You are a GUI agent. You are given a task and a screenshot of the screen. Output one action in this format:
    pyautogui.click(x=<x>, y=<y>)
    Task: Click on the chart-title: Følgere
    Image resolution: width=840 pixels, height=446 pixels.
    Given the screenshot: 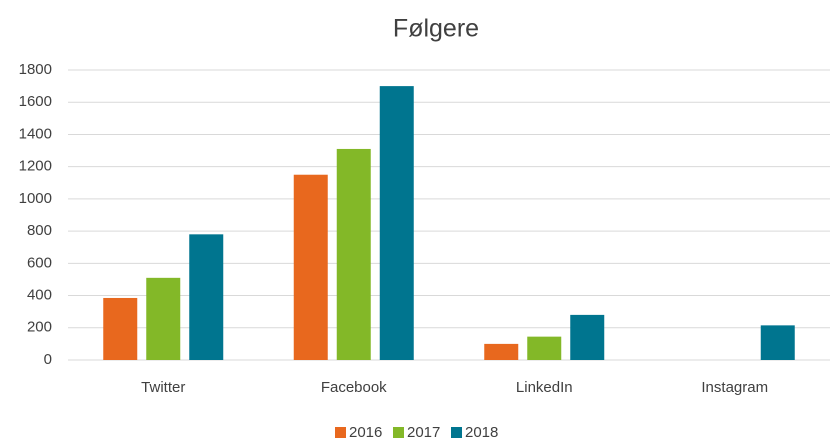 What is the action you would take?
    pyautogui.click(x=436, y=29)
    